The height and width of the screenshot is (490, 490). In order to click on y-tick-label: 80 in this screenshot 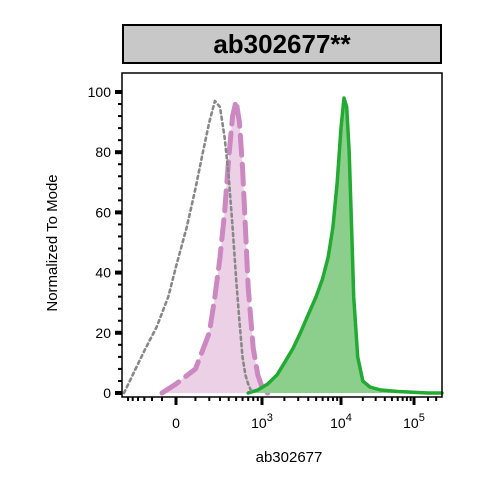, I will do `click(103, 152)`.